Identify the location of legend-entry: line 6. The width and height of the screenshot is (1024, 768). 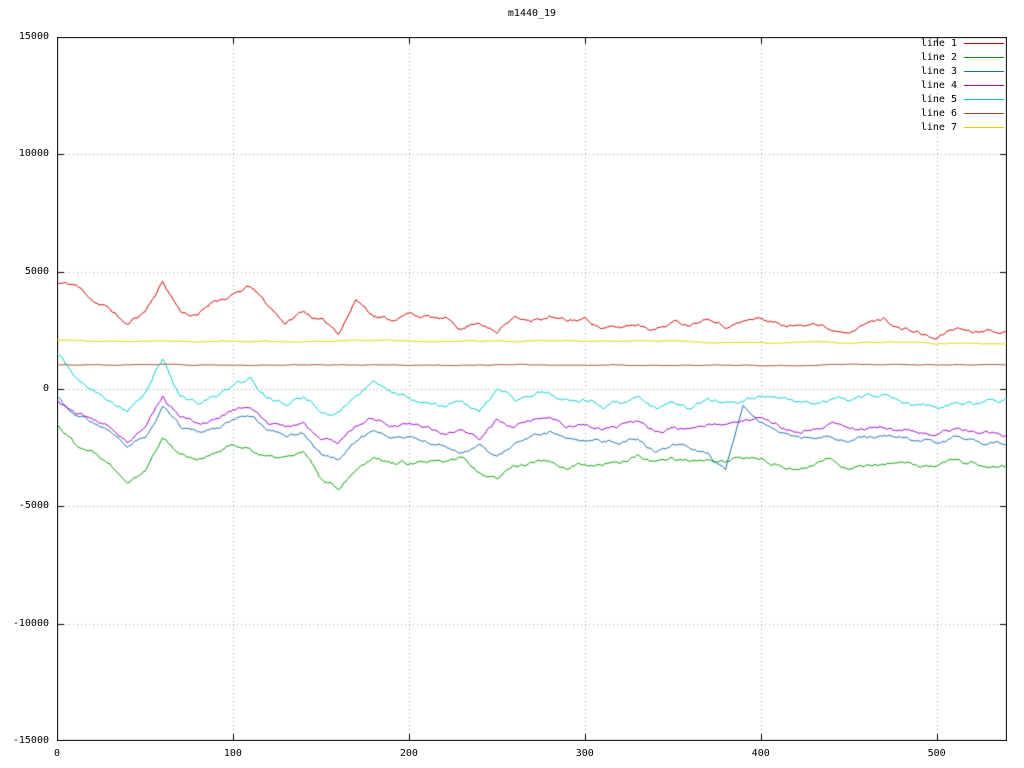
(962, 113).